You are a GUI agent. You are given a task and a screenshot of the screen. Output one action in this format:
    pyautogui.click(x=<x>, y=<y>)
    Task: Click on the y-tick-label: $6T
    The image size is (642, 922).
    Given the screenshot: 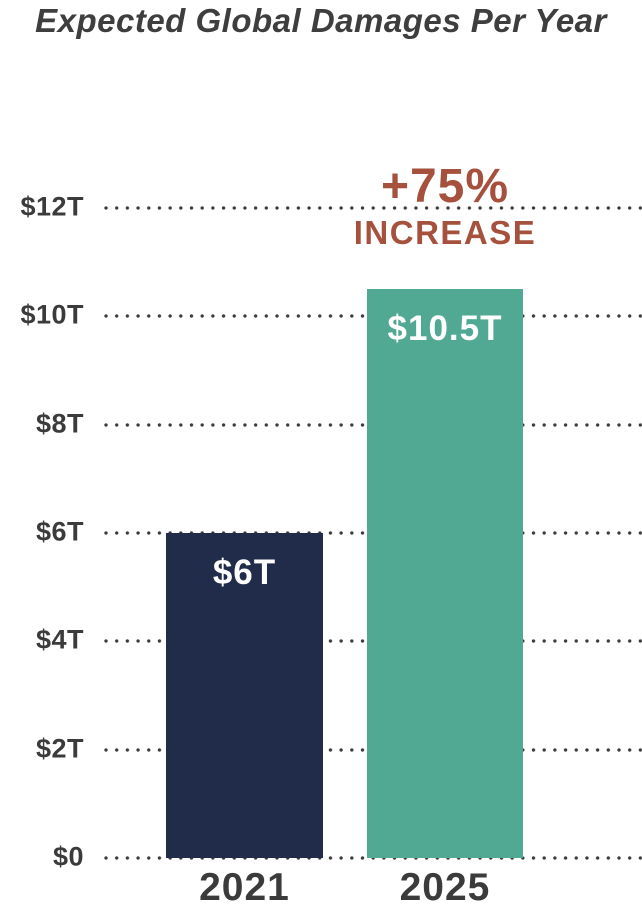 What is the action you would take?
    pyautogui.click(x=59, y=531)
    